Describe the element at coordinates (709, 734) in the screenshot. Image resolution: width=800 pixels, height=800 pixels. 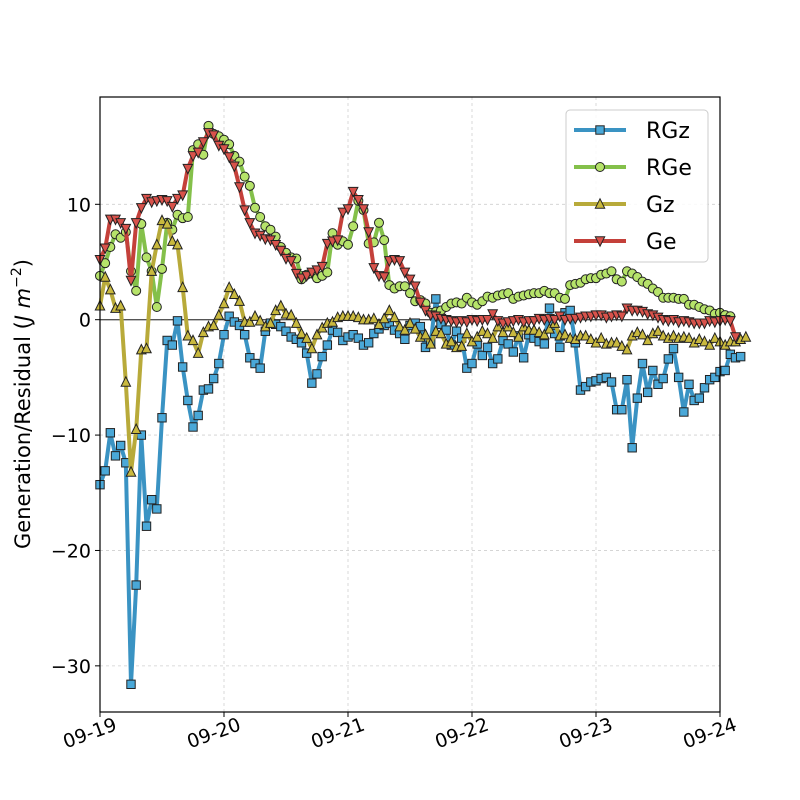
I see `x-tick-label: 09-24` at that location.